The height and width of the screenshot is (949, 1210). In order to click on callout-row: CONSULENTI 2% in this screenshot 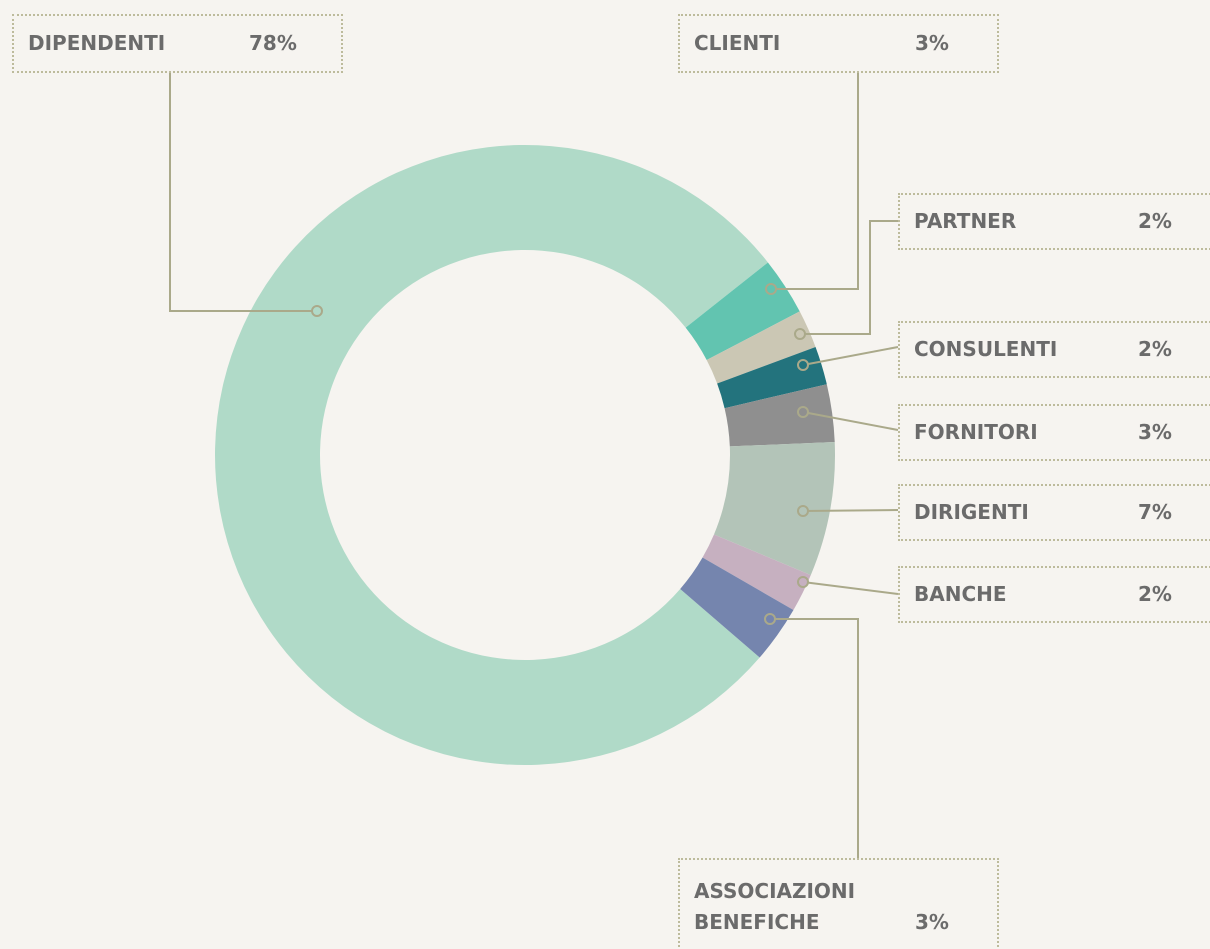, I will do `click(1043, 349)`.